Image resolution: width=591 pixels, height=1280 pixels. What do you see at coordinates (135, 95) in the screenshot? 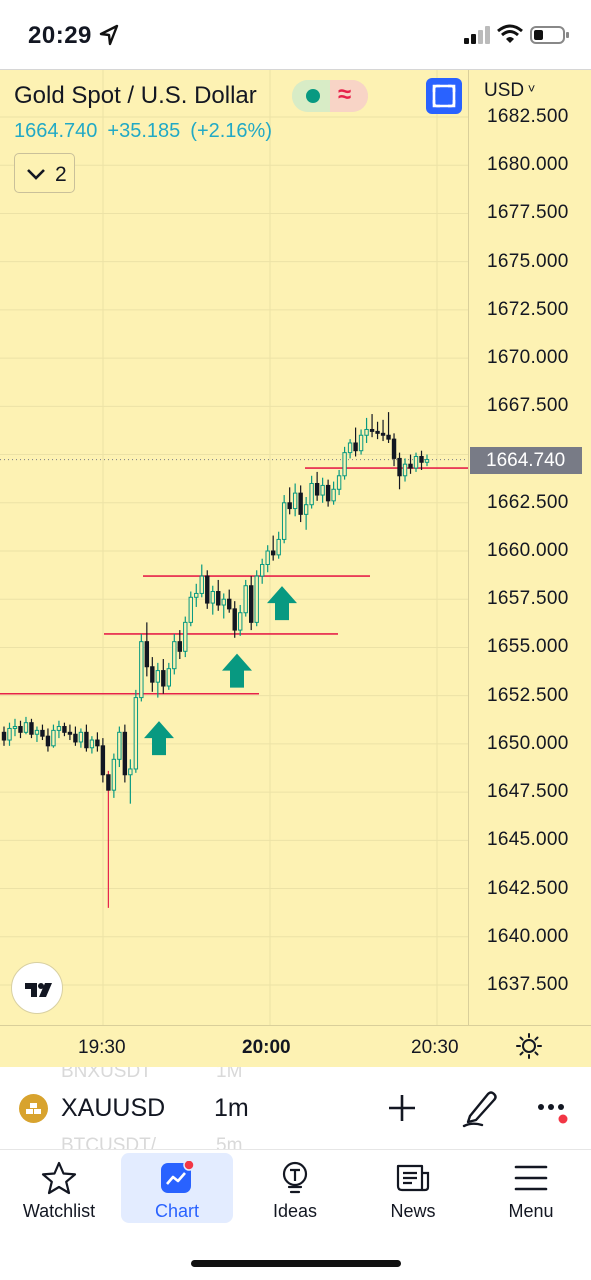
I see `symbol-title: Gold Spot / U.S. Dollar` at bounding box center [135, 95].